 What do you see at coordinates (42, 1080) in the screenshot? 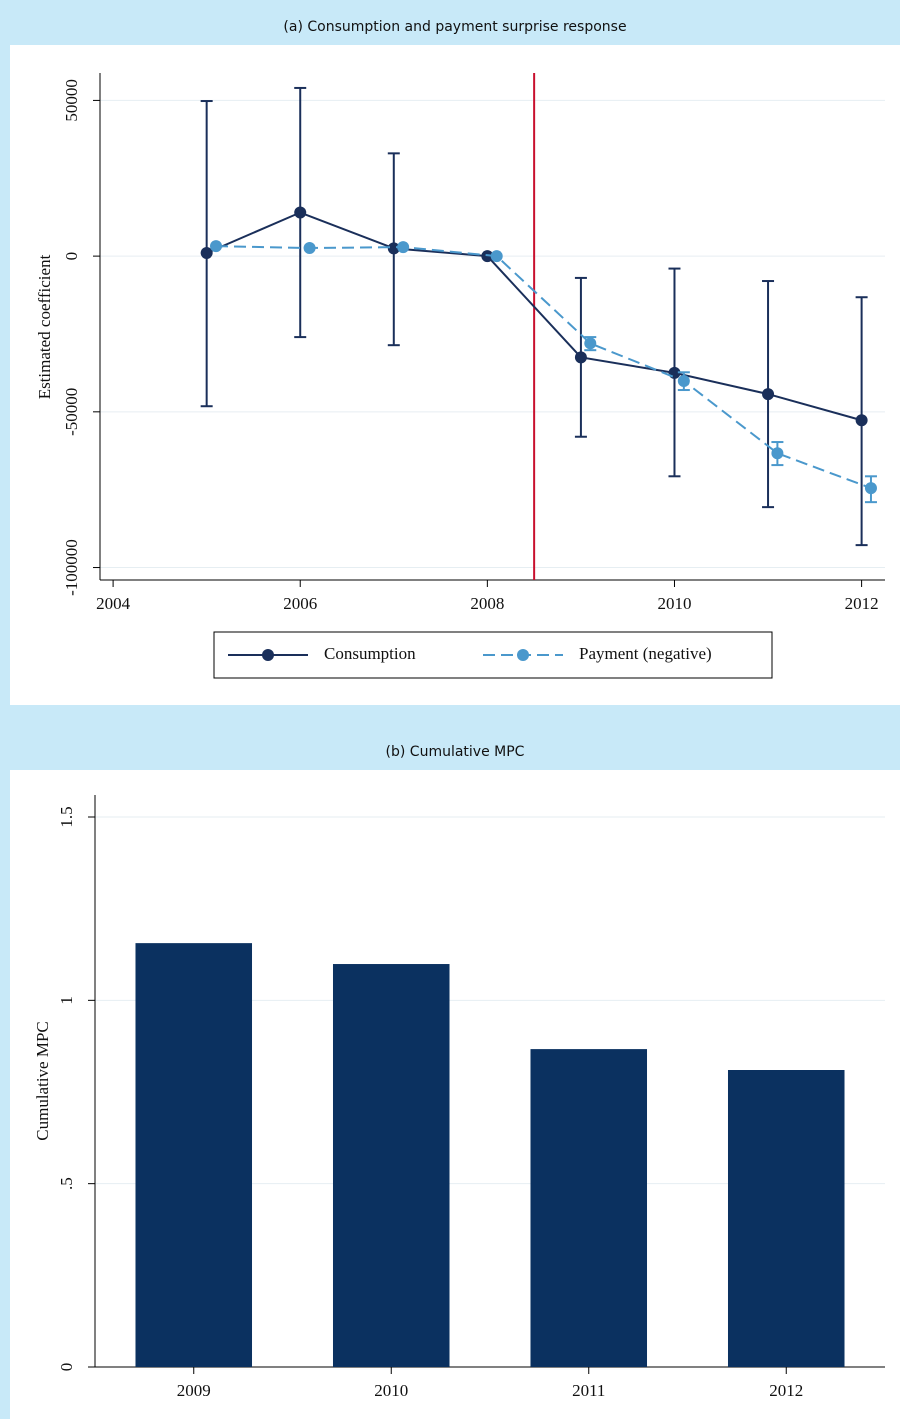
I see `y-axis-label: Cumulative MPC` at bounding box center [42, 1080].